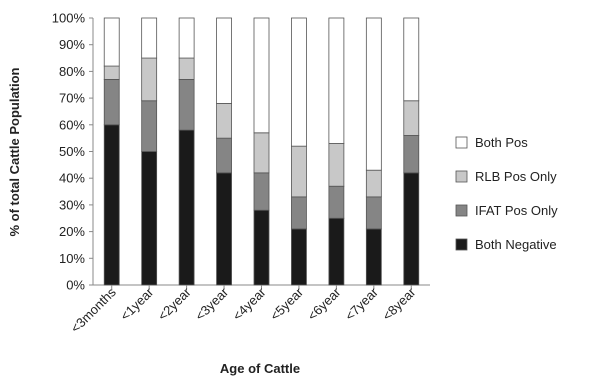 This screenshot has width=606, height=381. What do you see at coordinates (72, 44) in the screenshot?
I see `y-tick-label: 90%` at bounding box center [72, 44].